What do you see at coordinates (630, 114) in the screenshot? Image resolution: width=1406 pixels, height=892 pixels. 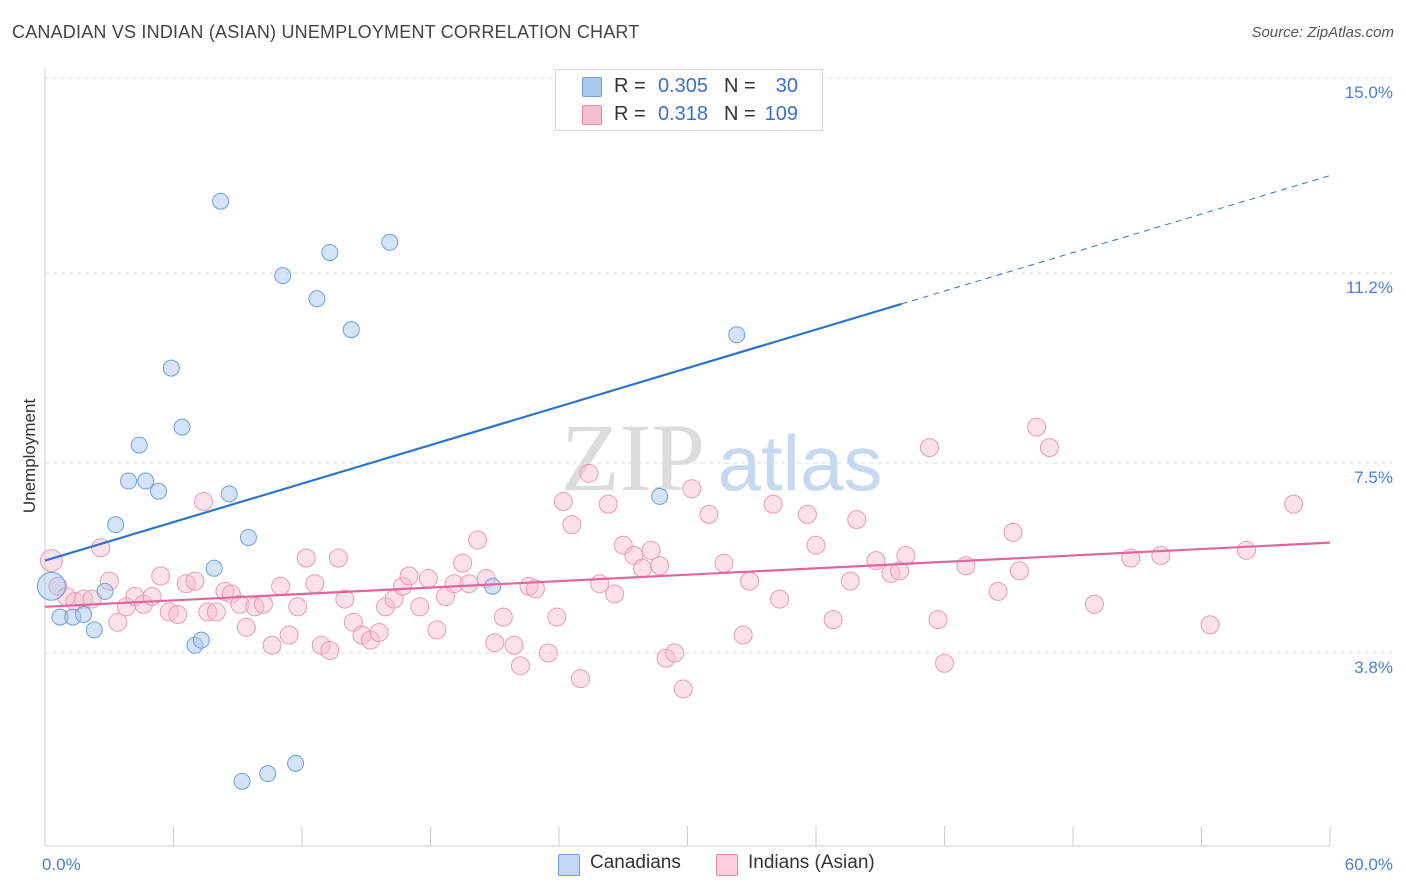 I see `legend-r-label: R =` at bounding box center [630, 114].